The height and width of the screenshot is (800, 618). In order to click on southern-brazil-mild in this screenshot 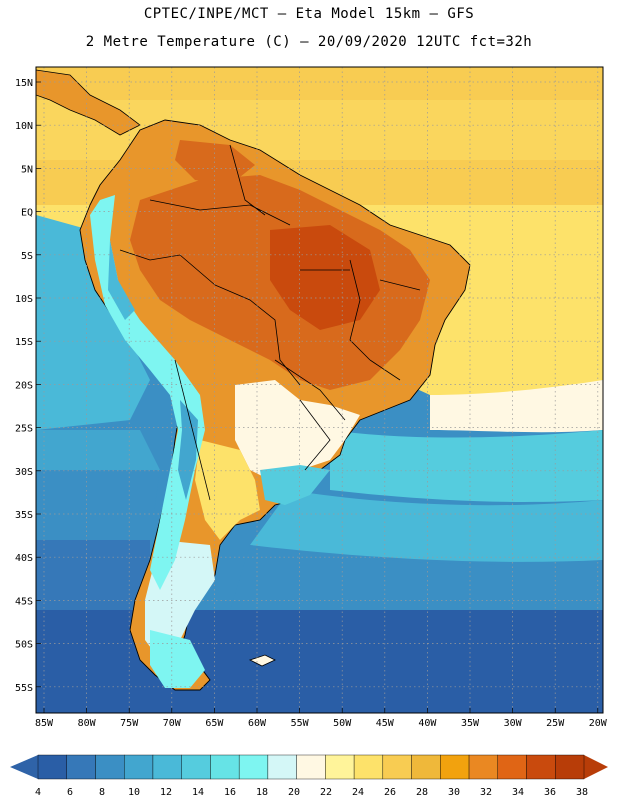, I will do `click(297, 430)`.